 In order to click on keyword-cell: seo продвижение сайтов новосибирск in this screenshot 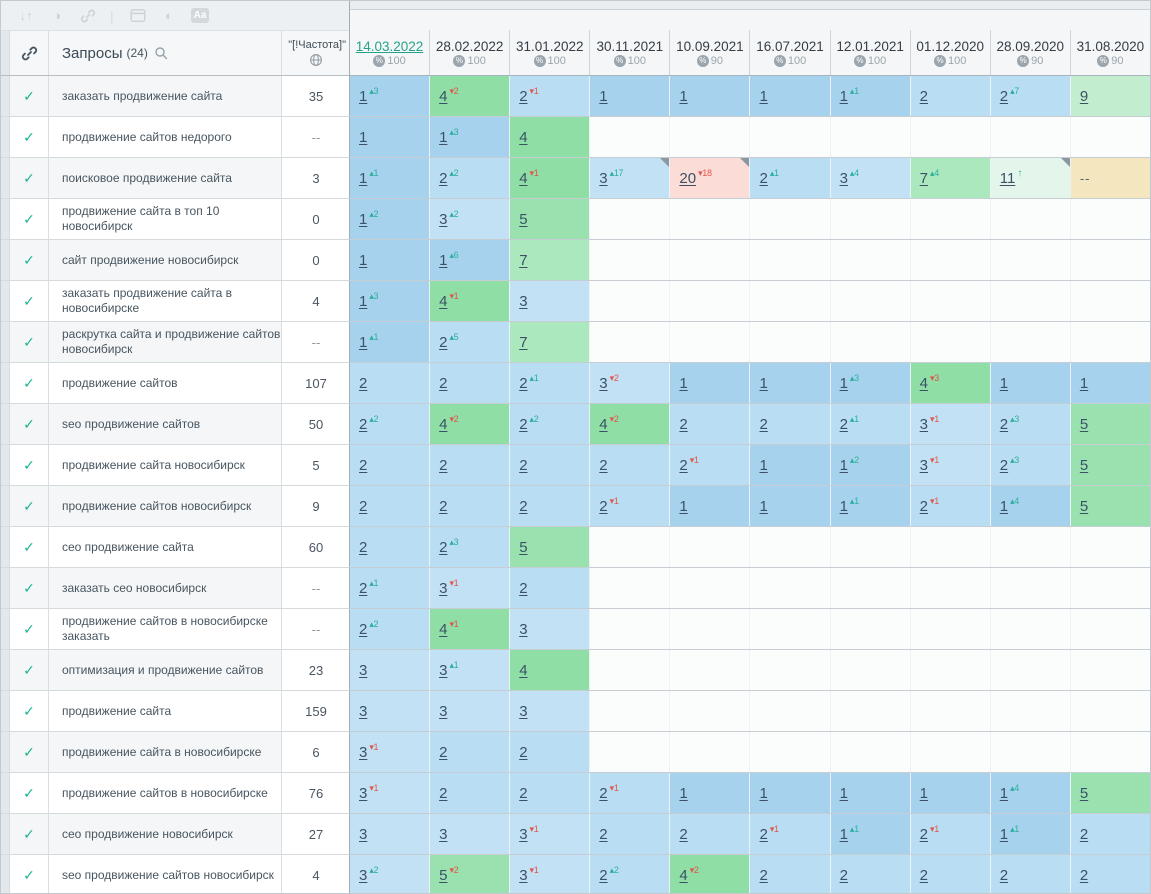, I will do `click(164, 874)`.